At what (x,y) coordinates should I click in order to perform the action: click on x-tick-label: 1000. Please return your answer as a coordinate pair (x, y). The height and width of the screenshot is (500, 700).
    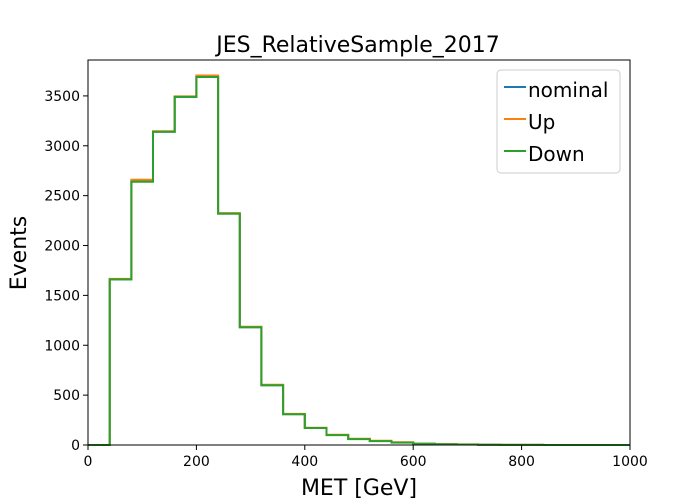
    Looking at the image, I should click on (630, 462).